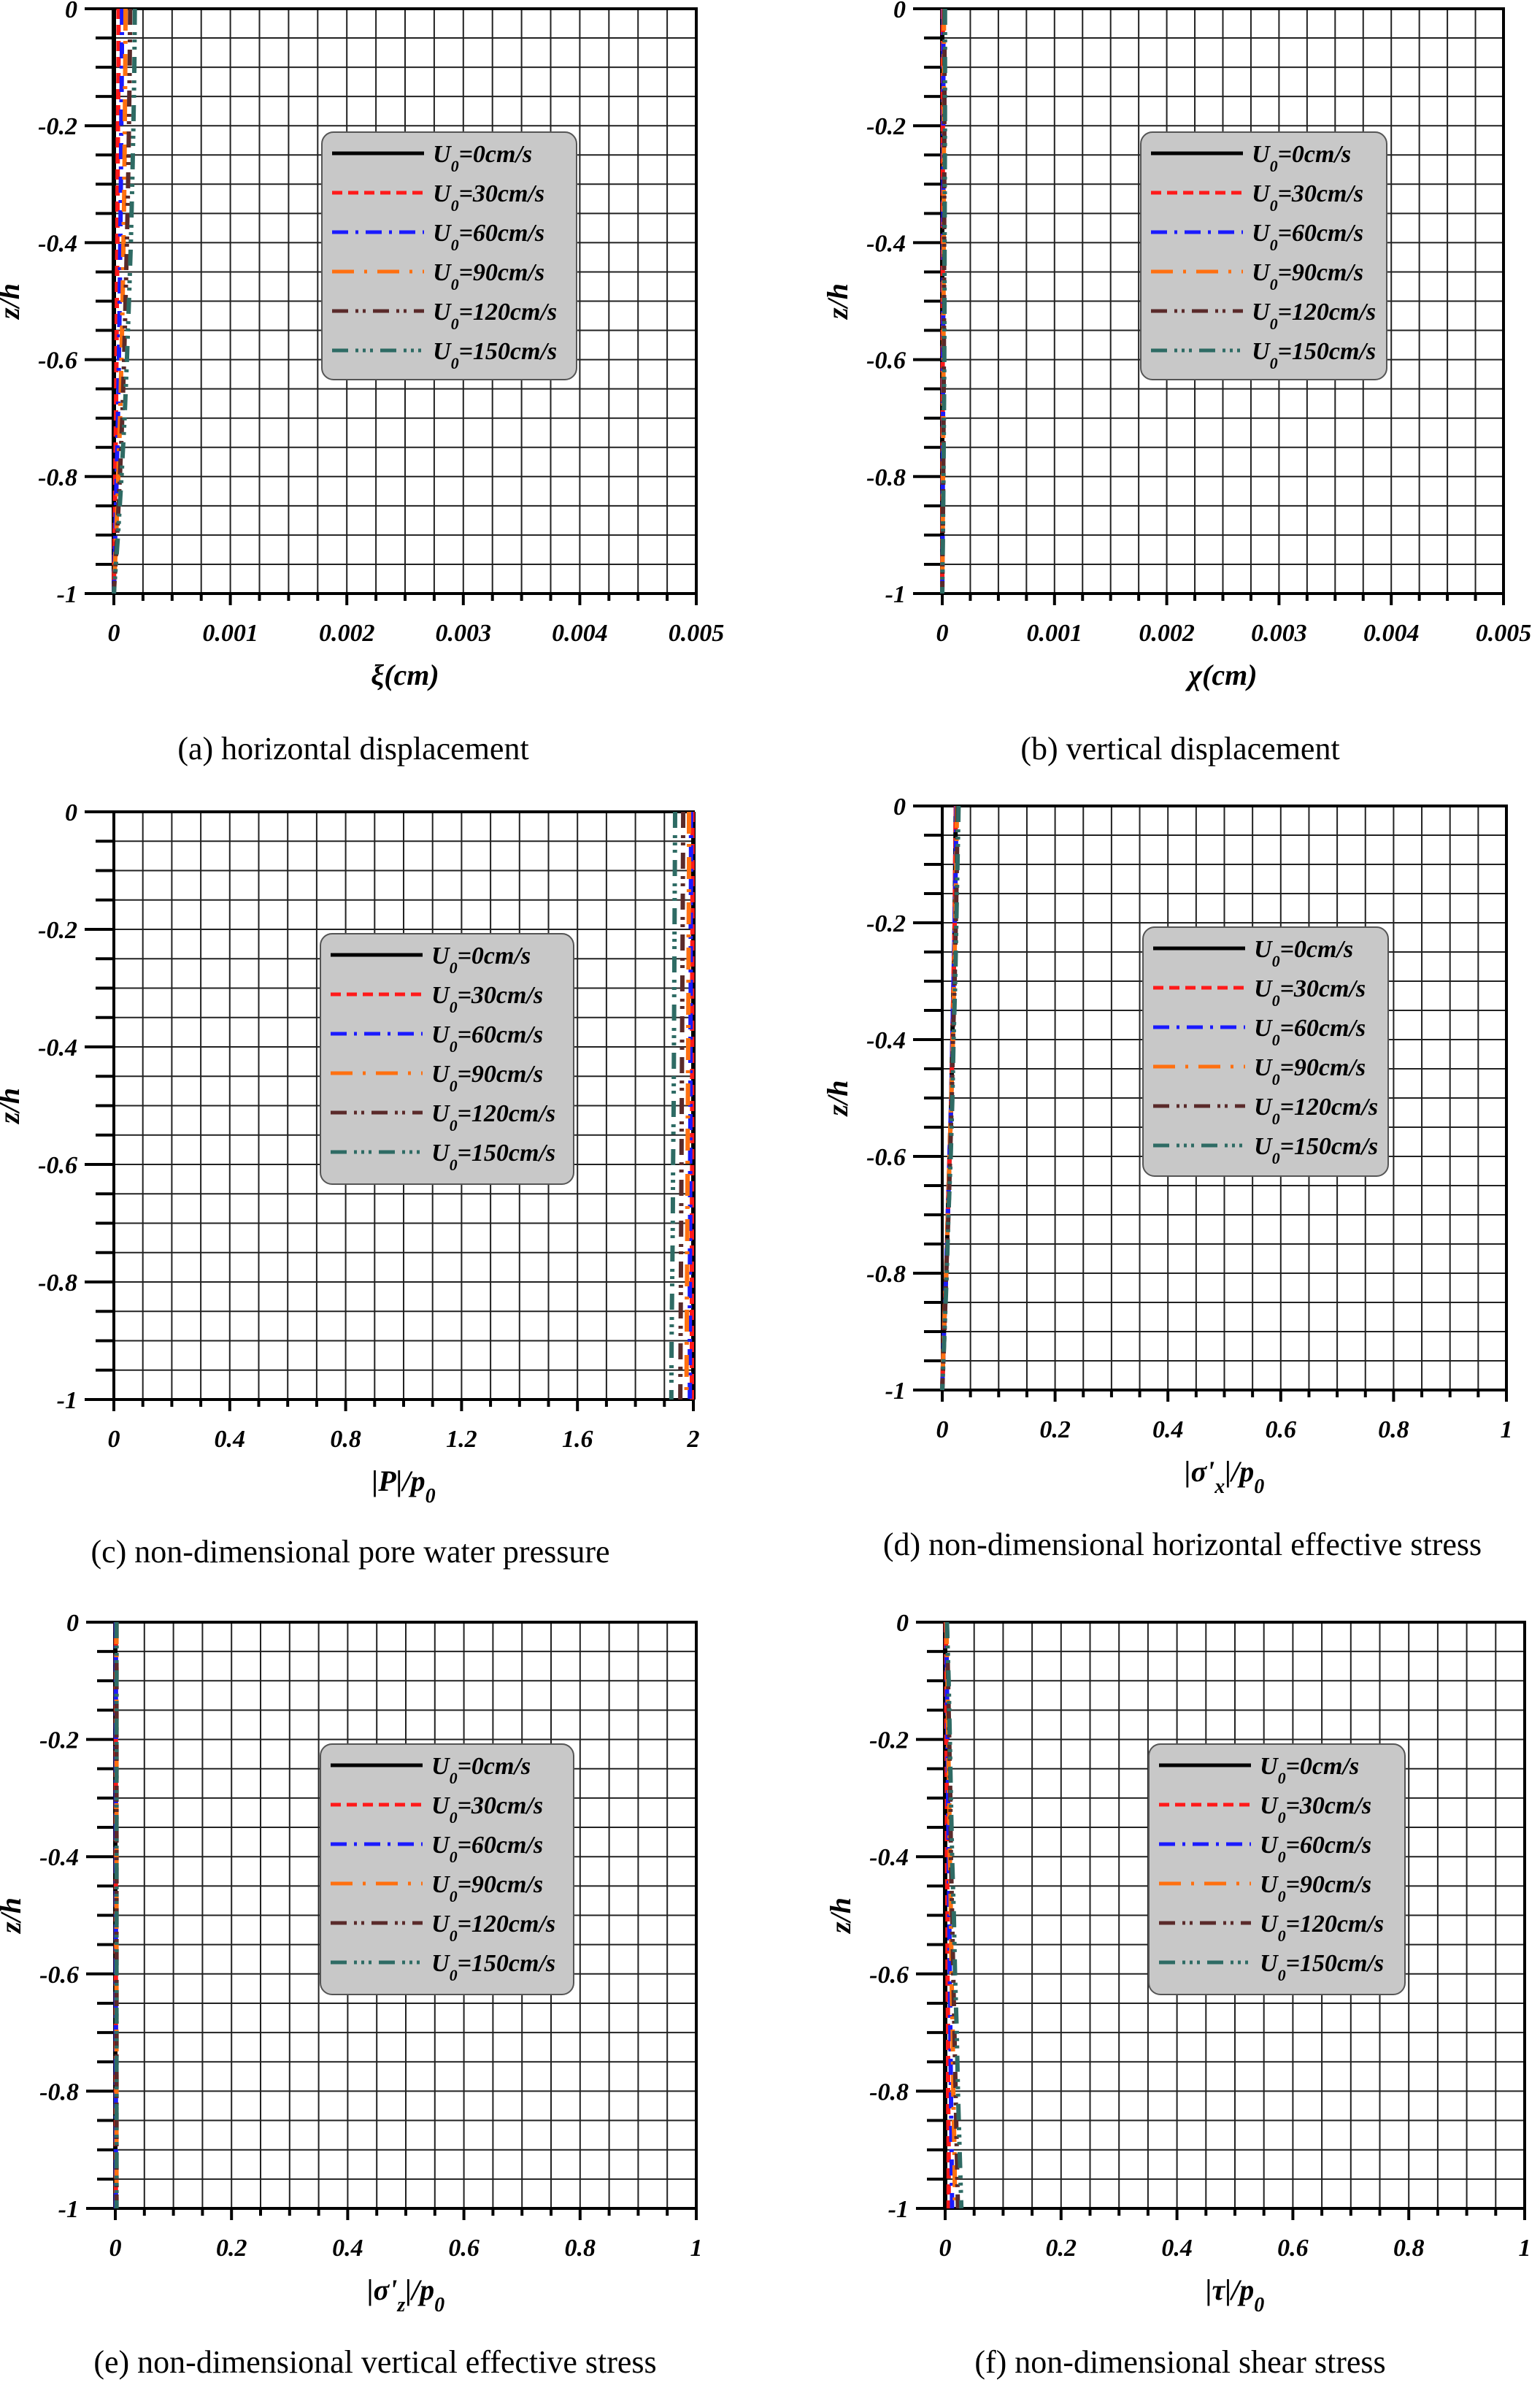 The width and height of the screenshot is (1540, 2388). What do you see at coordinates (481, 1770) in the screenshot?
I see `legend-label: U0=0cm/s` at bounding box center [481, 1770].